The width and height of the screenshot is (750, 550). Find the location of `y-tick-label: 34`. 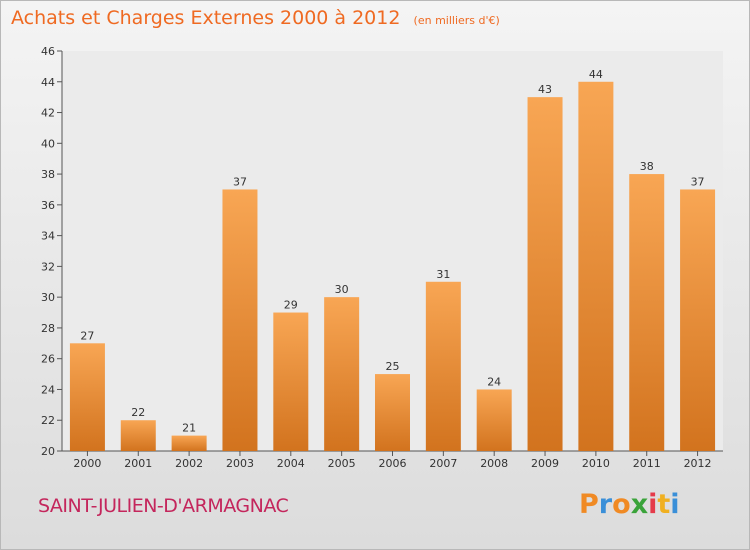

y-tick-label: 34 is located at coordinates (48, 236).